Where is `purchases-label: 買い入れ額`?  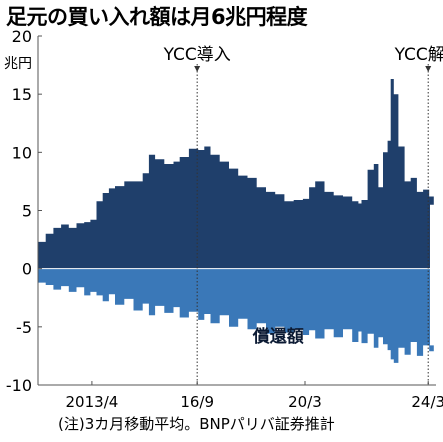 purchases-label: 買い入れ額 is located at coordinates (293, 142).